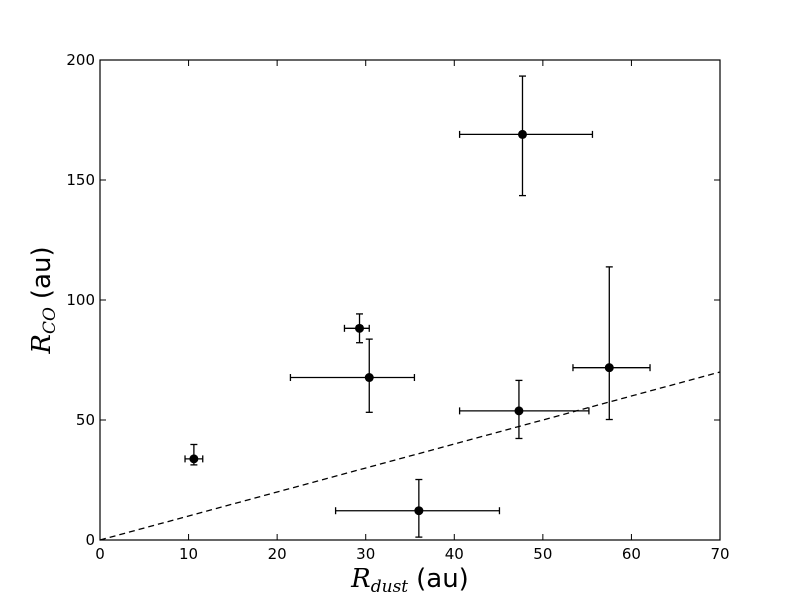  Describe the element at coordinates (360, 579) in the screenshot. I see `x-axis-symbol: R` at that location.